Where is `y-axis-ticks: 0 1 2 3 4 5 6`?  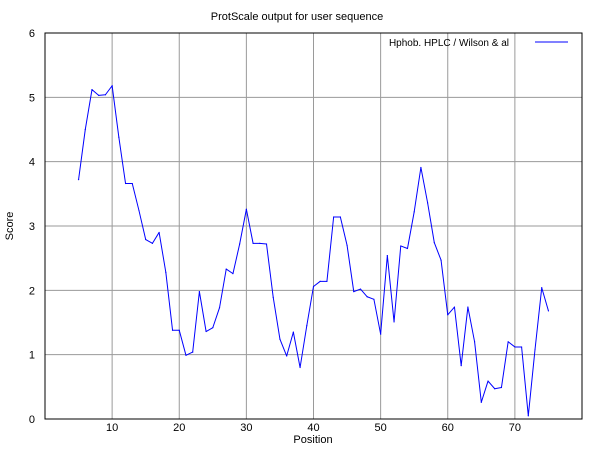
y-axis-ticks: 0 1 2 3 4 5 6 is located at coordinates (32, 227).